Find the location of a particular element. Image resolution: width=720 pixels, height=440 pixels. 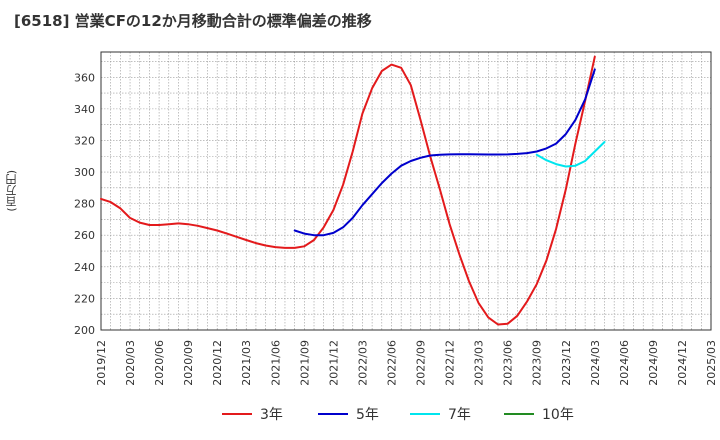

x-tick-label: 2023/12 is located at coordinates (566, 363).